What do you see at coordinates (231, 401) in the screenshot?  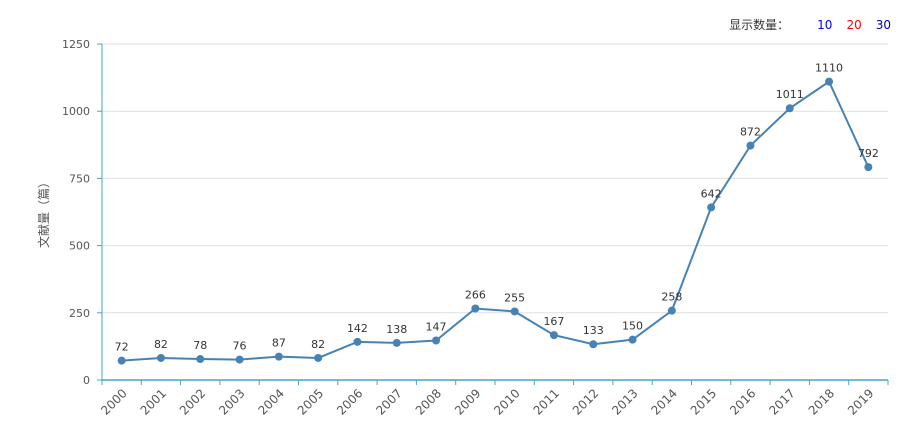 I see `x-tick-label-2003: 2003` at bounding box center [231, 401].